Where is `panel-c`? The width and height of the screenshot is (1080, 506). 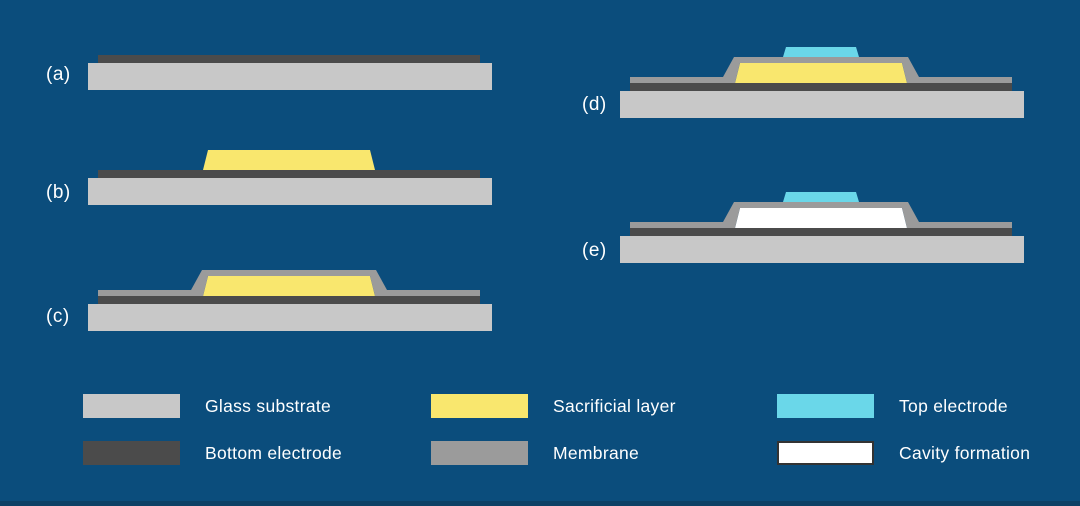
panel-c is located at coordinates (290, 293).